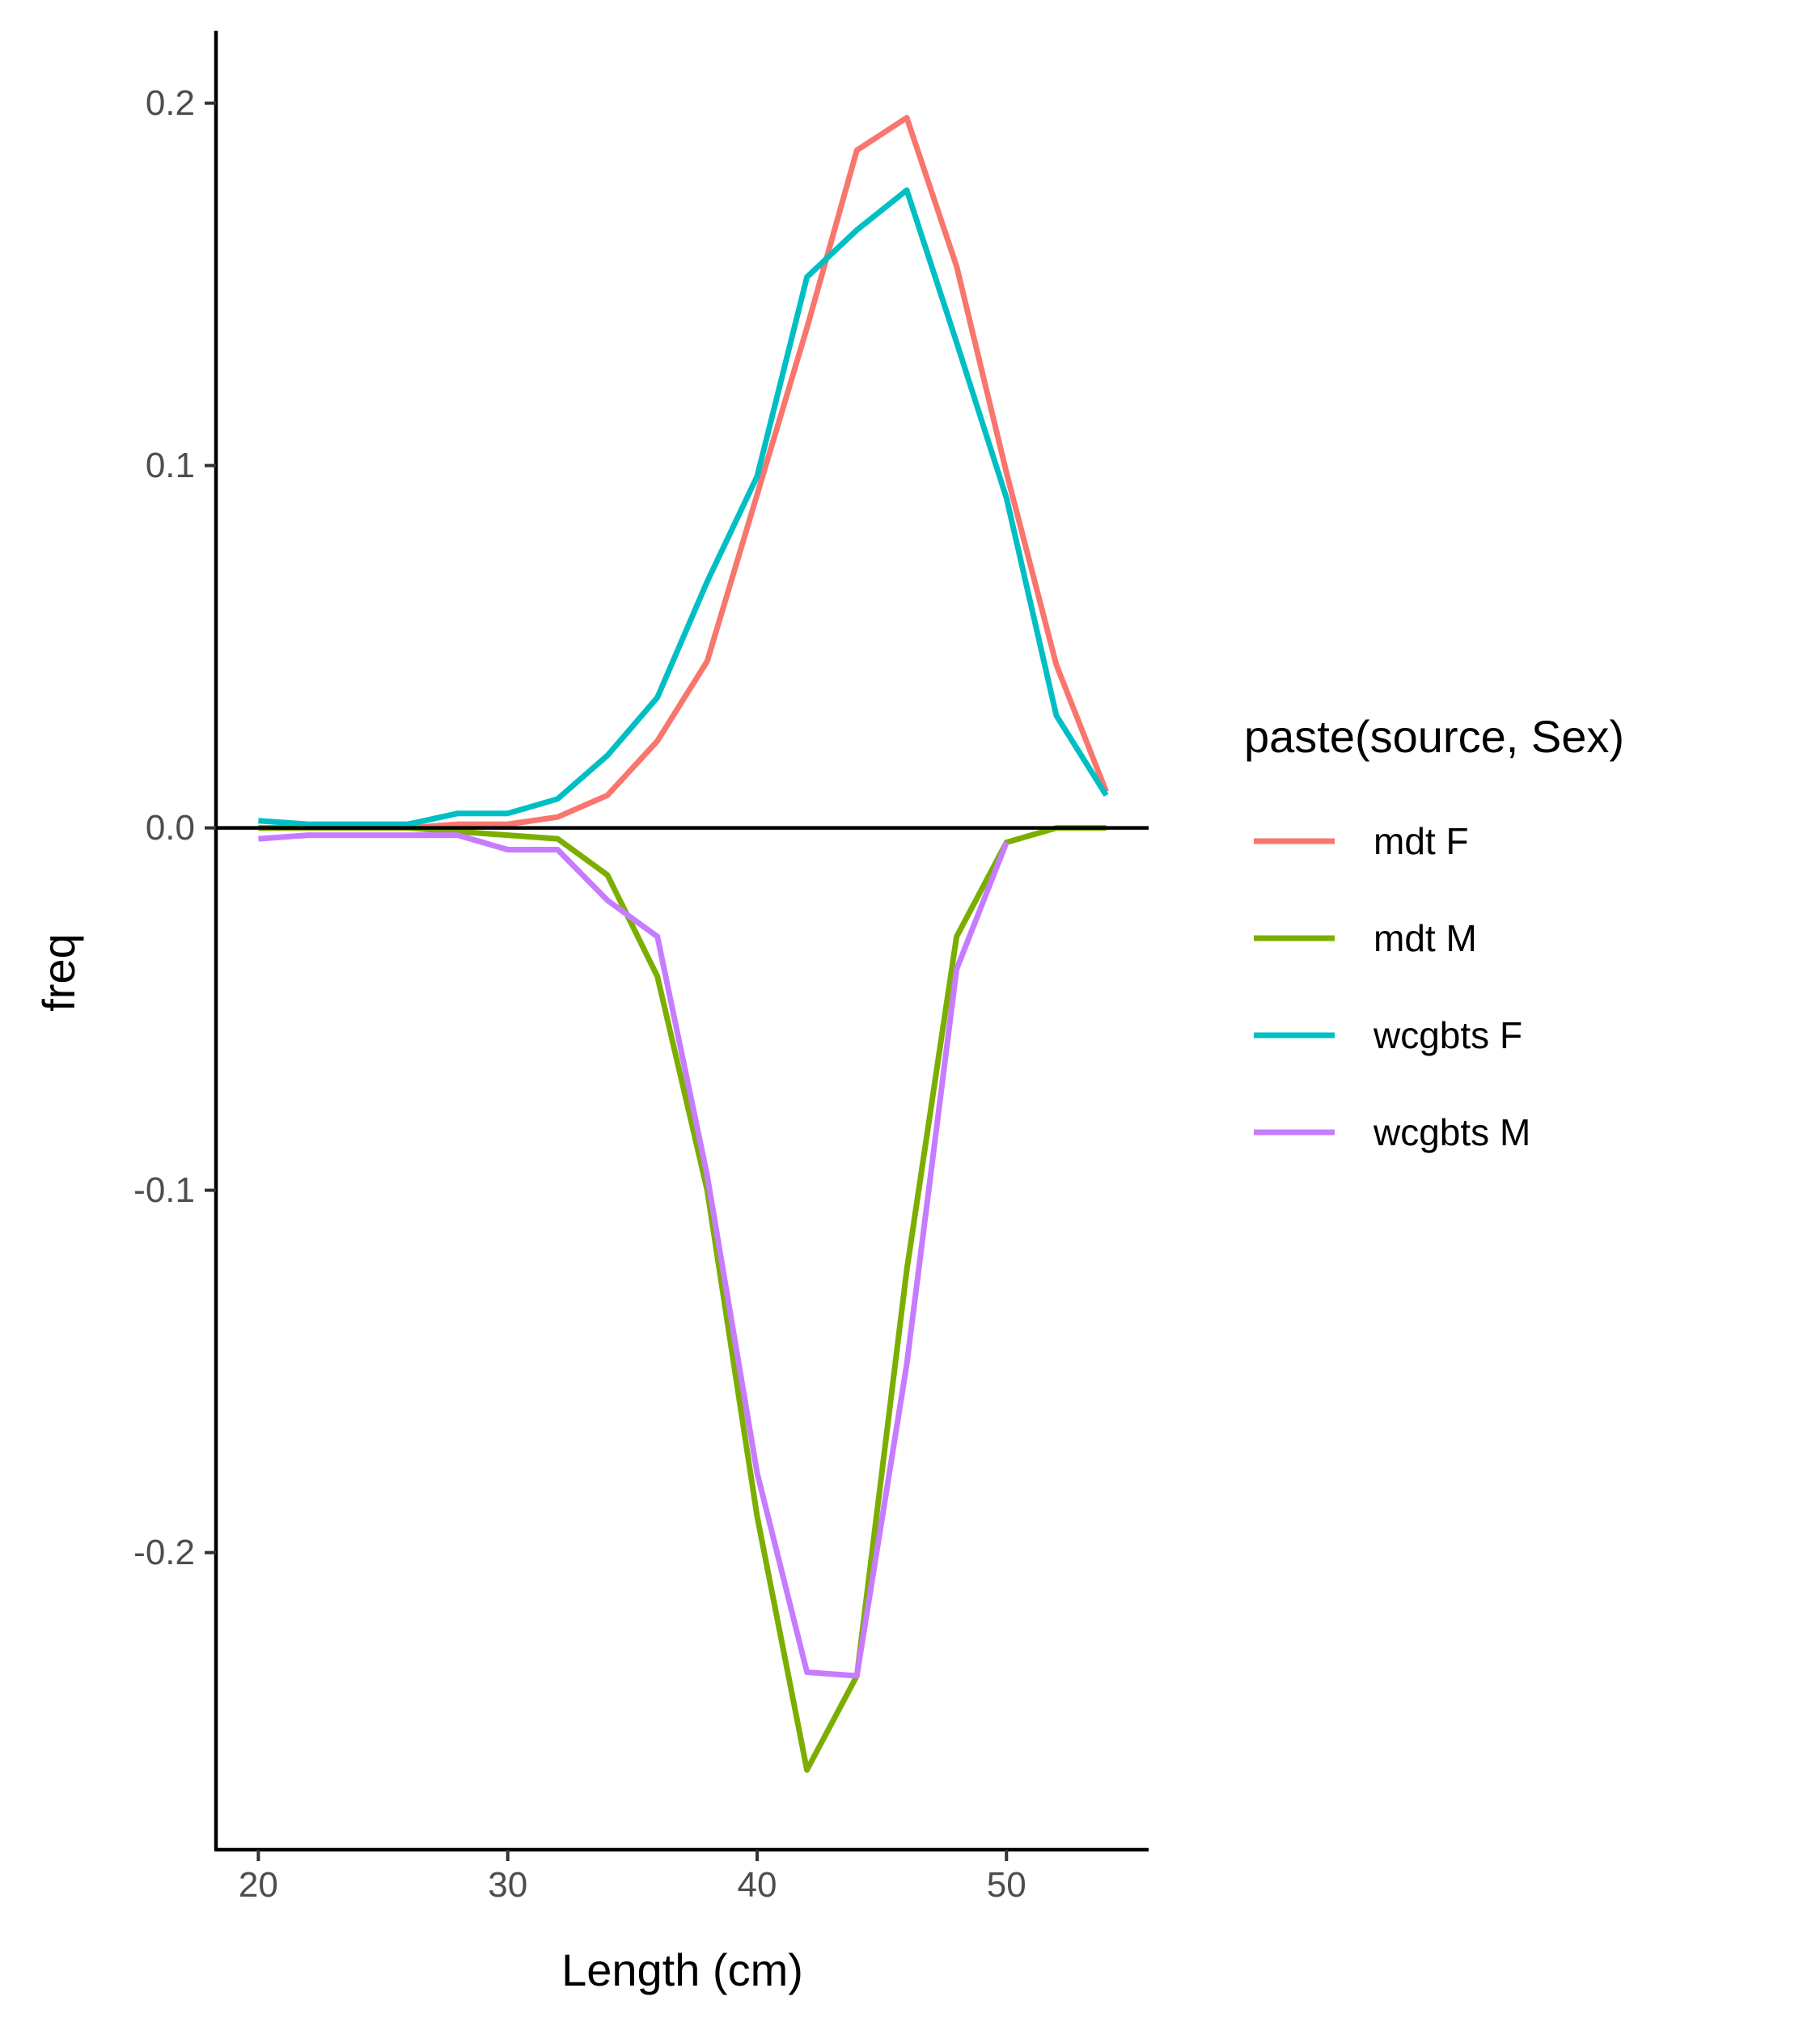 This screenshot has height=2022, width=1820. I want to click on x-tick-label: 50, so click(1006, 1885).